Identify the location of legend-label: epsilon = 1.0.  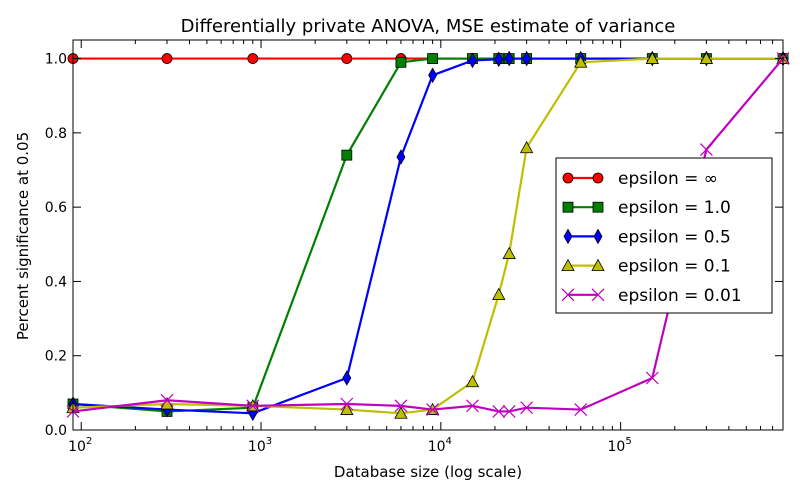
(674, 208).